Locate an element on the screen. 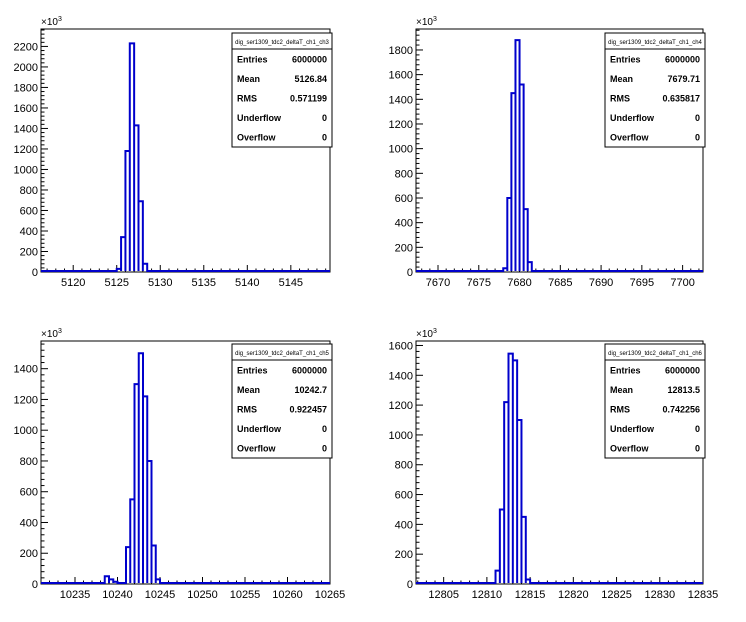 The image size is (746, 622). x-tick-label: 12825 is located at coordinates (616, 595).